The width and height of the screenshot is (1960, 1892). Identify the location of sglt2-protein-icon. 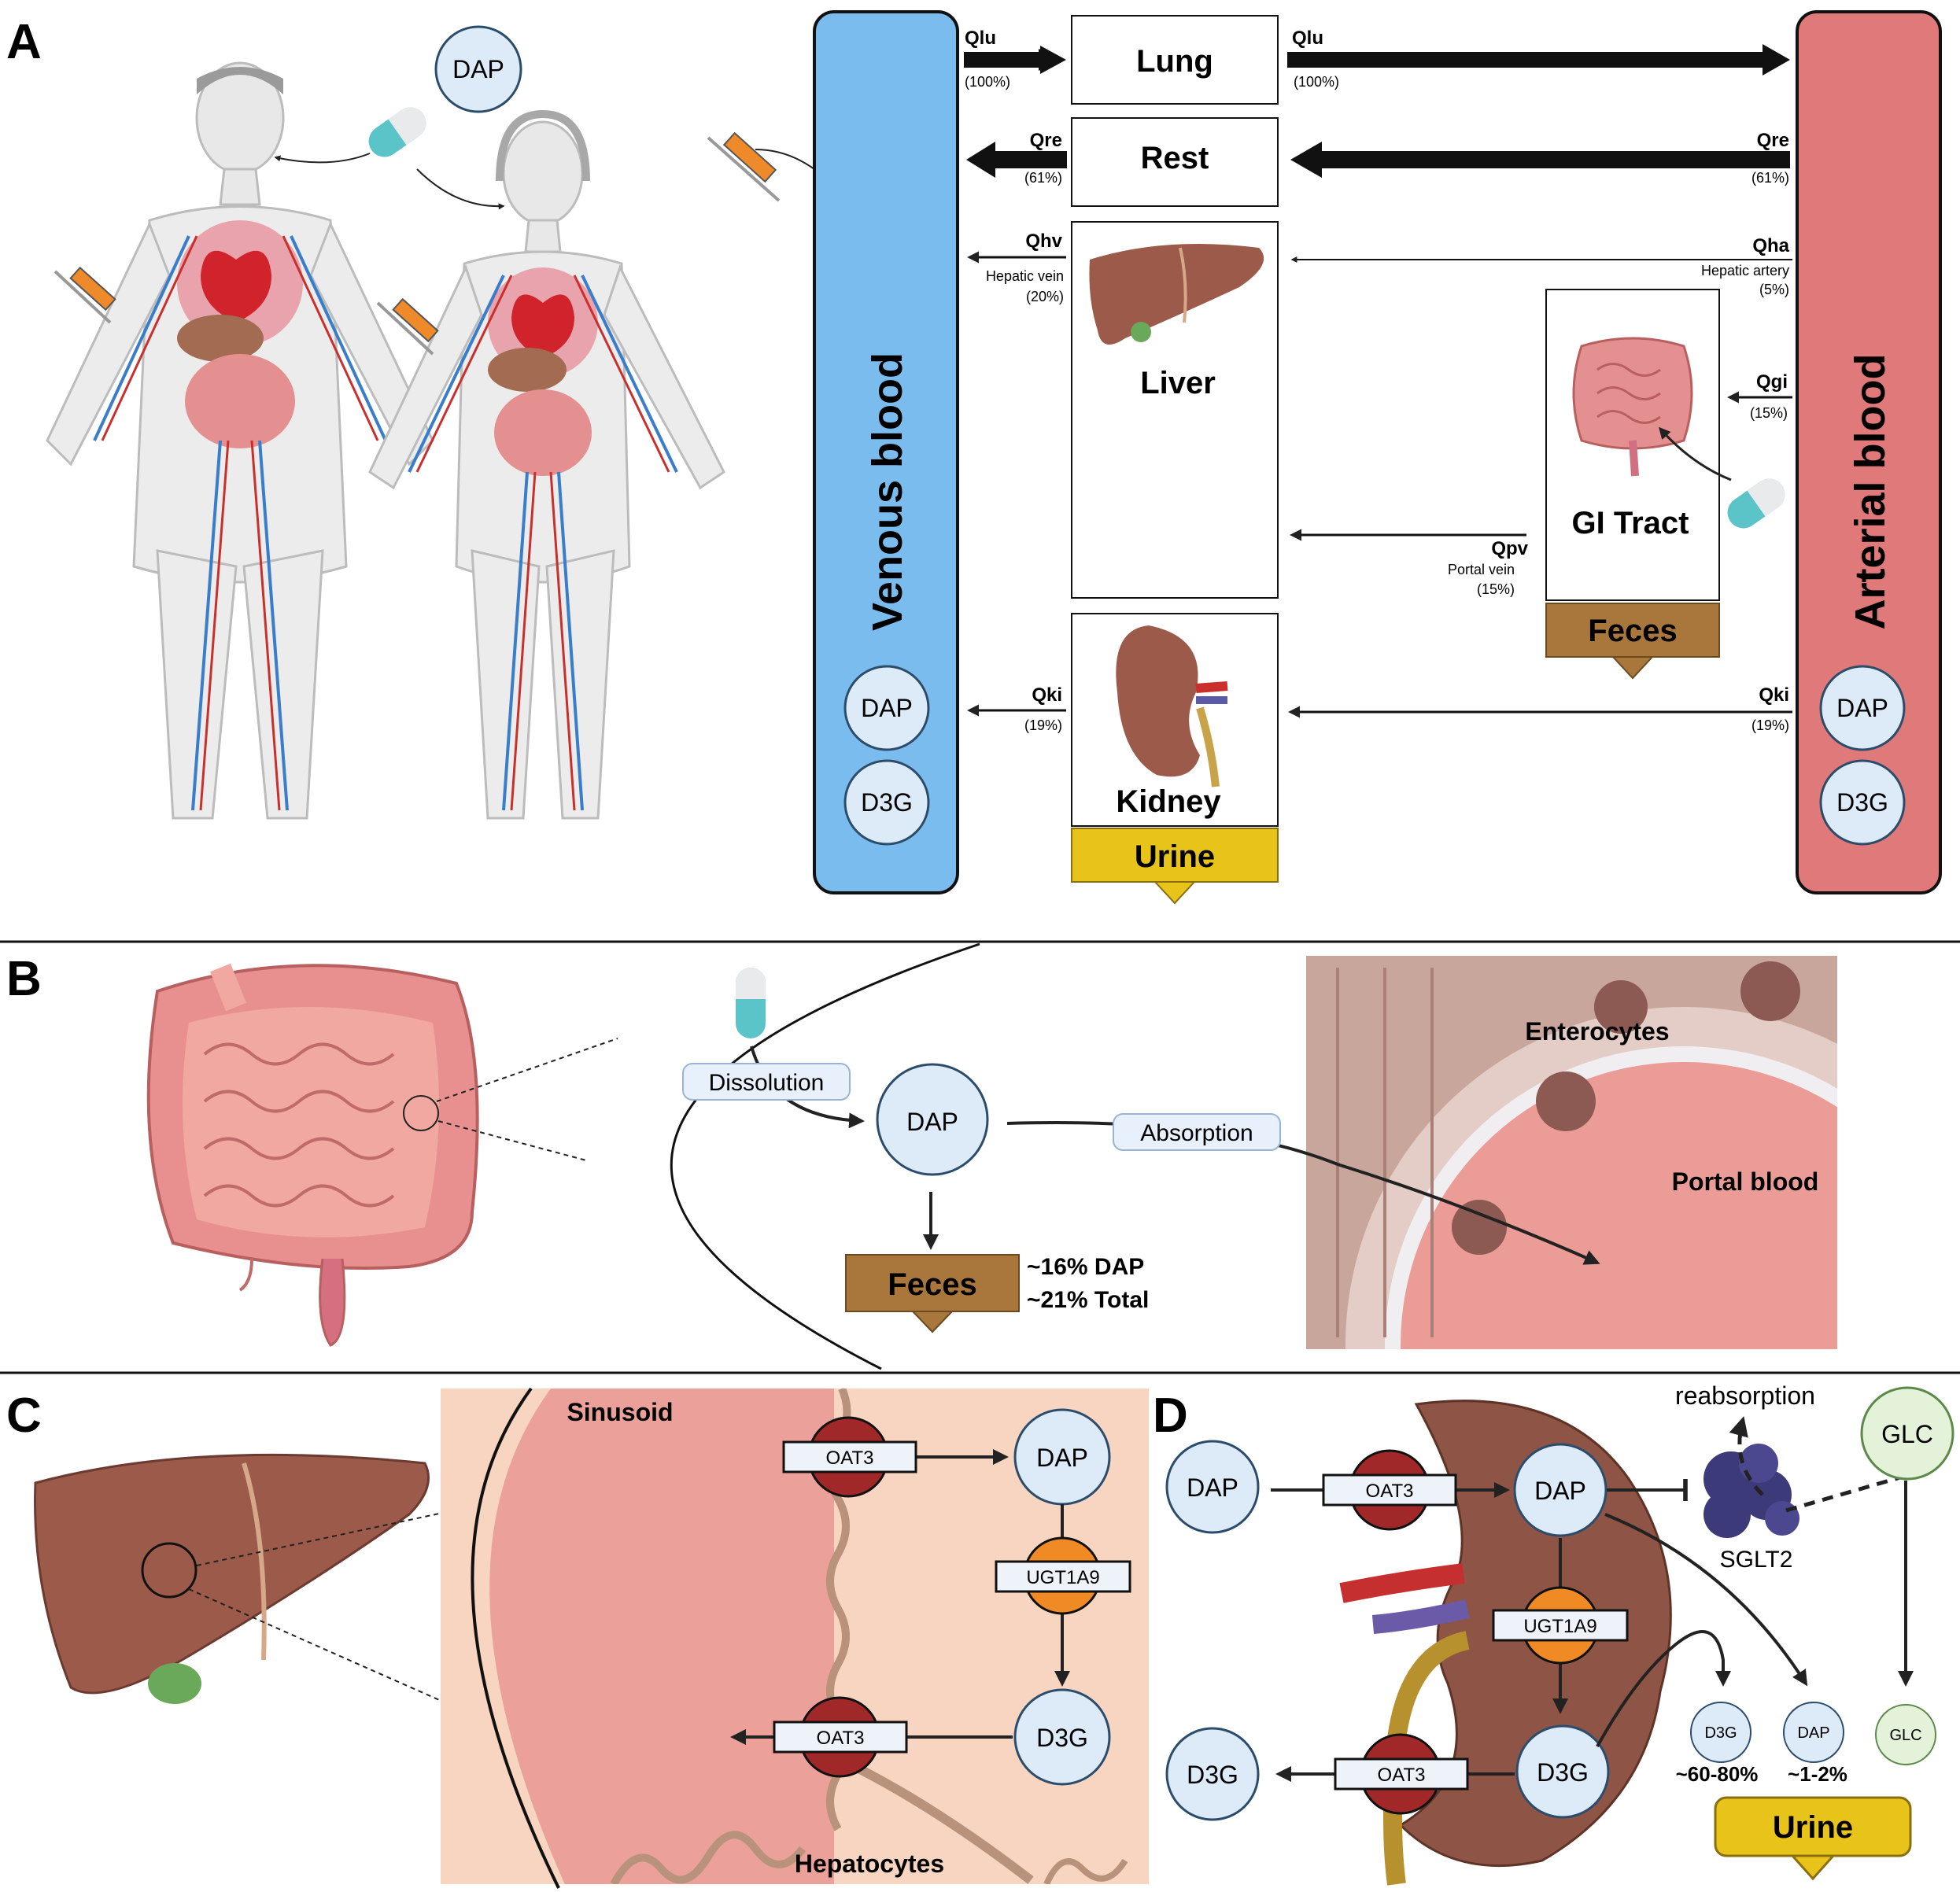
(1751, 1491).